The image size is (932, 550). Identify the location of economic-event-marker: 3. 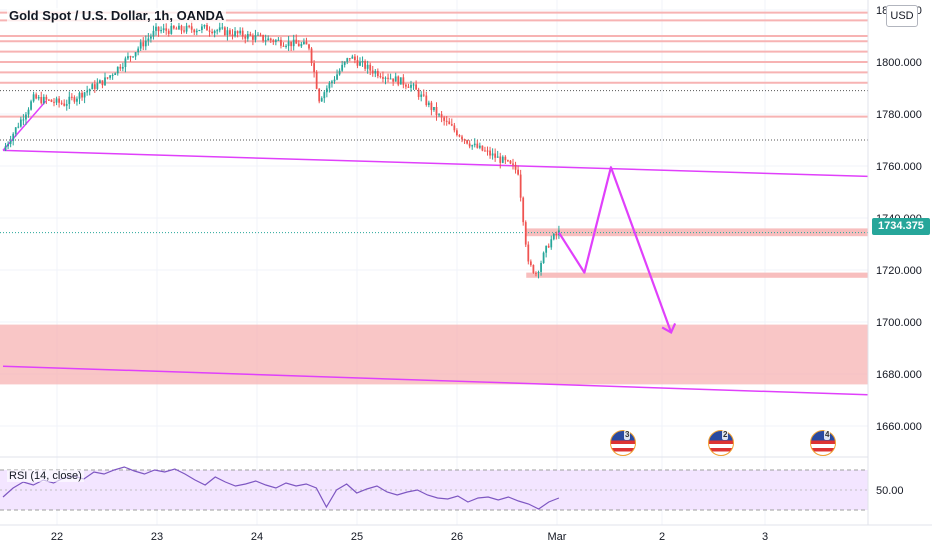
(623, 443).